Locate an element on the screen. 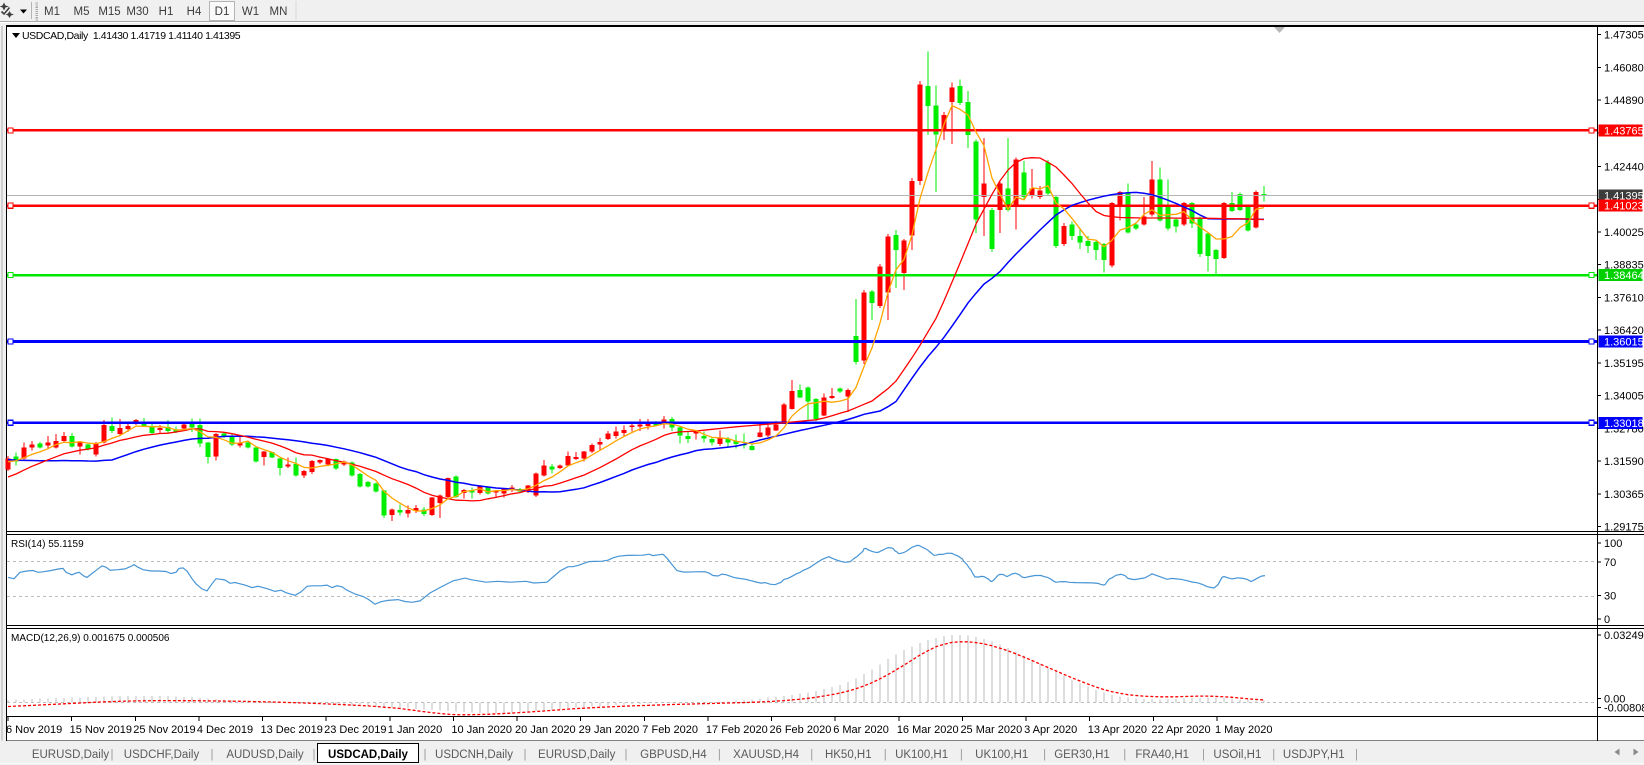 Image resolution: width=1644 pixels, height=765 pixels. svg-text: 1.33018 is located at coordinates (1624, 424).